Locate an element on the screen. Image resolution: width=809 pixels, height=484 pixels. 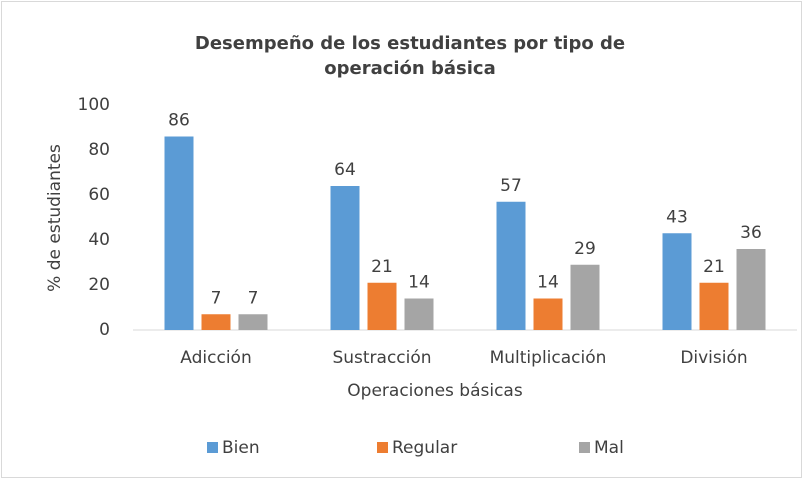
legend-label: Bien is located at coordinates (241, 448).